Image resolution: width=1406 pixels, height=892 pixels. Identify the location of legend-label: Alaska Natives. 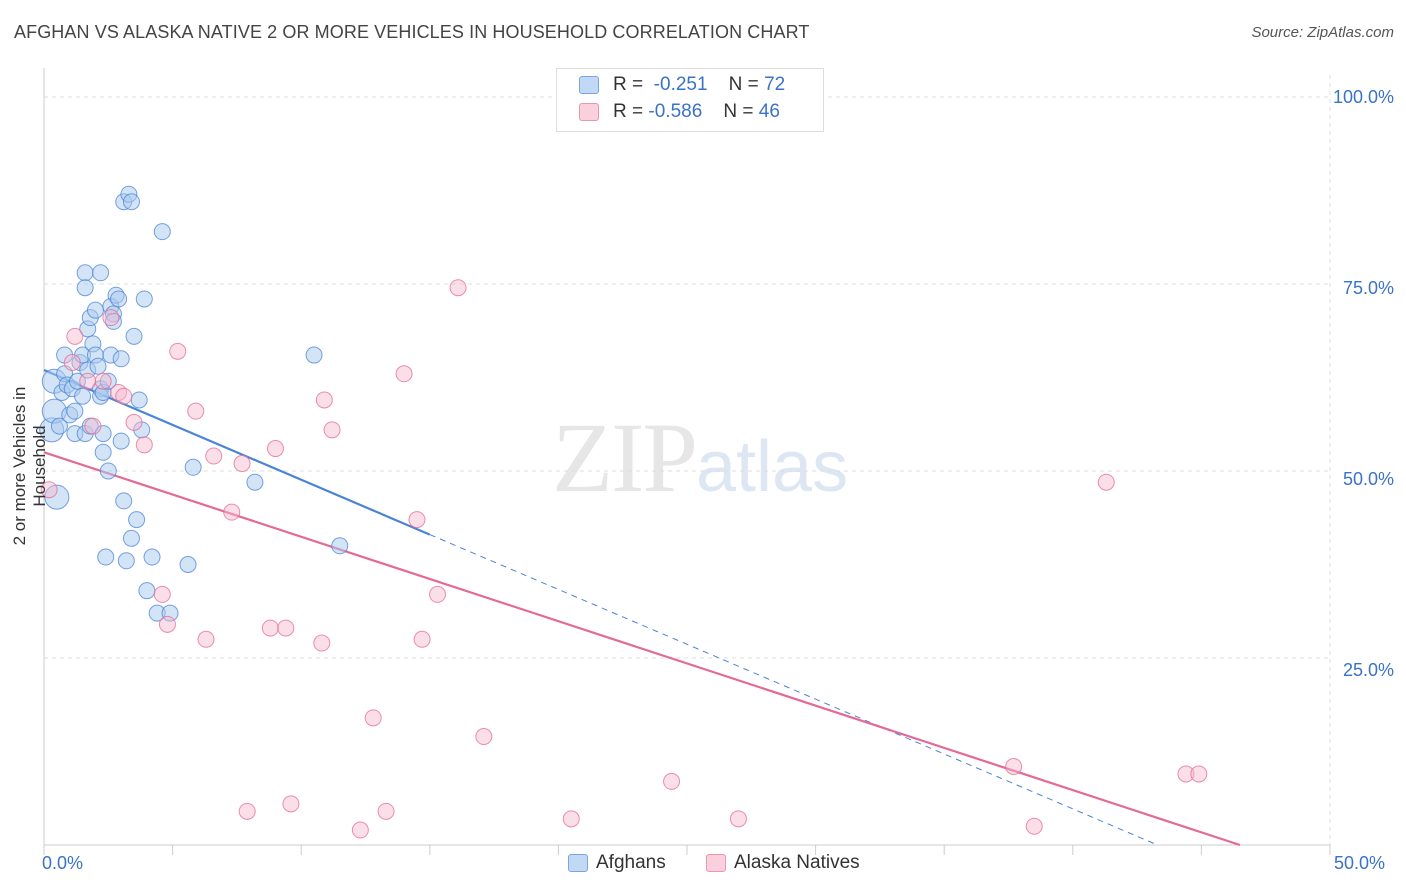
(797, 862).